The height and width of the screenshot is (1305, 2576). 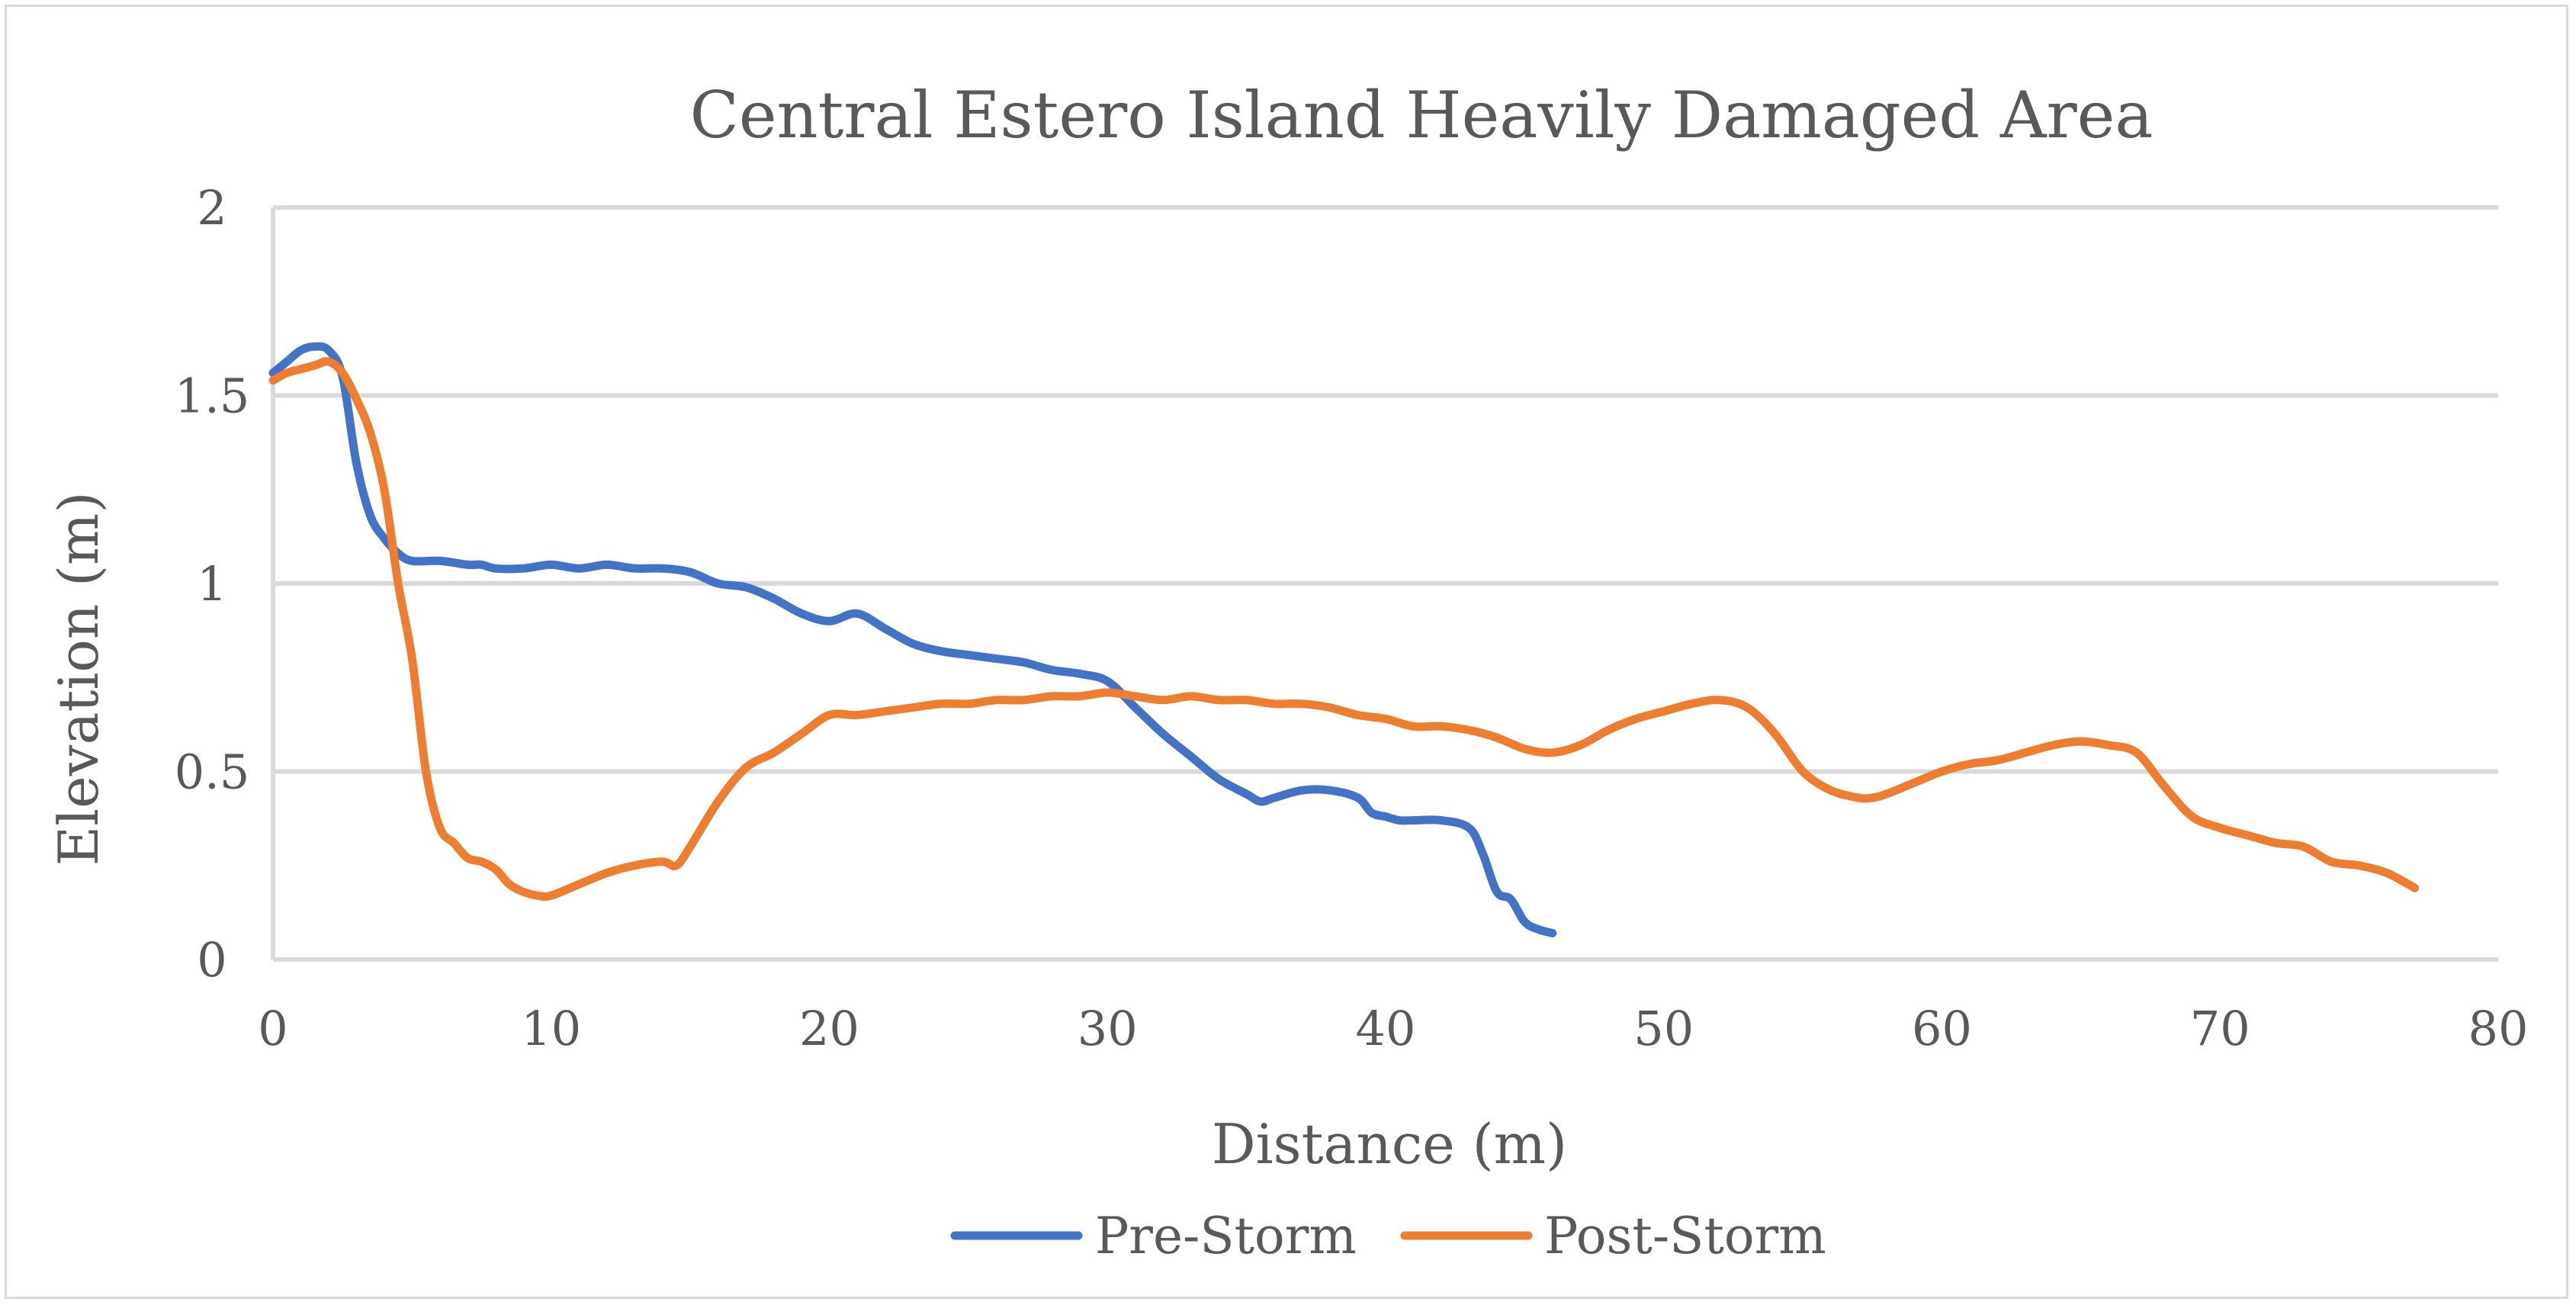 I want to click on legend: Pre-Storm Post-Storm, so click(x=1388, y=1236).